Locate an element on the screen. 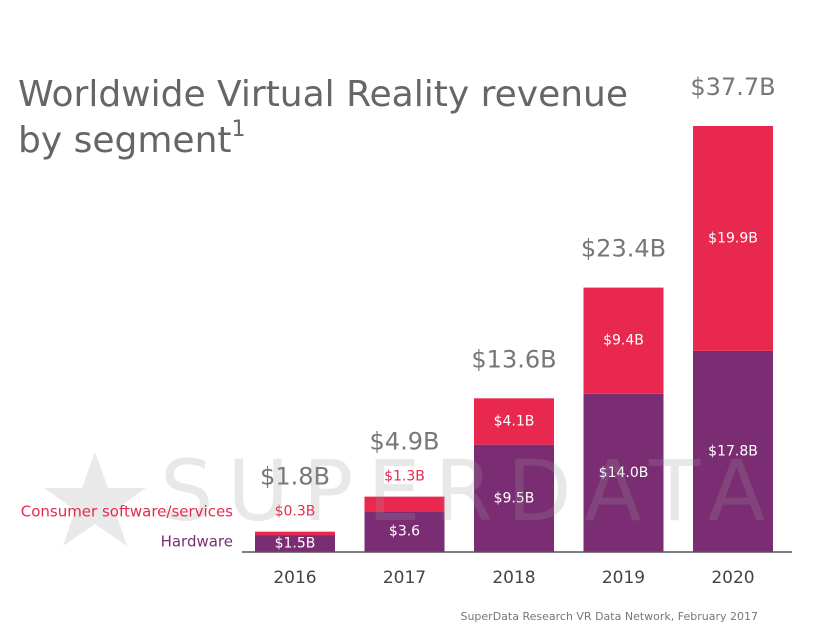 The image size is (814, 640). legend-label: Hardware is located at coordinates (197, 542).